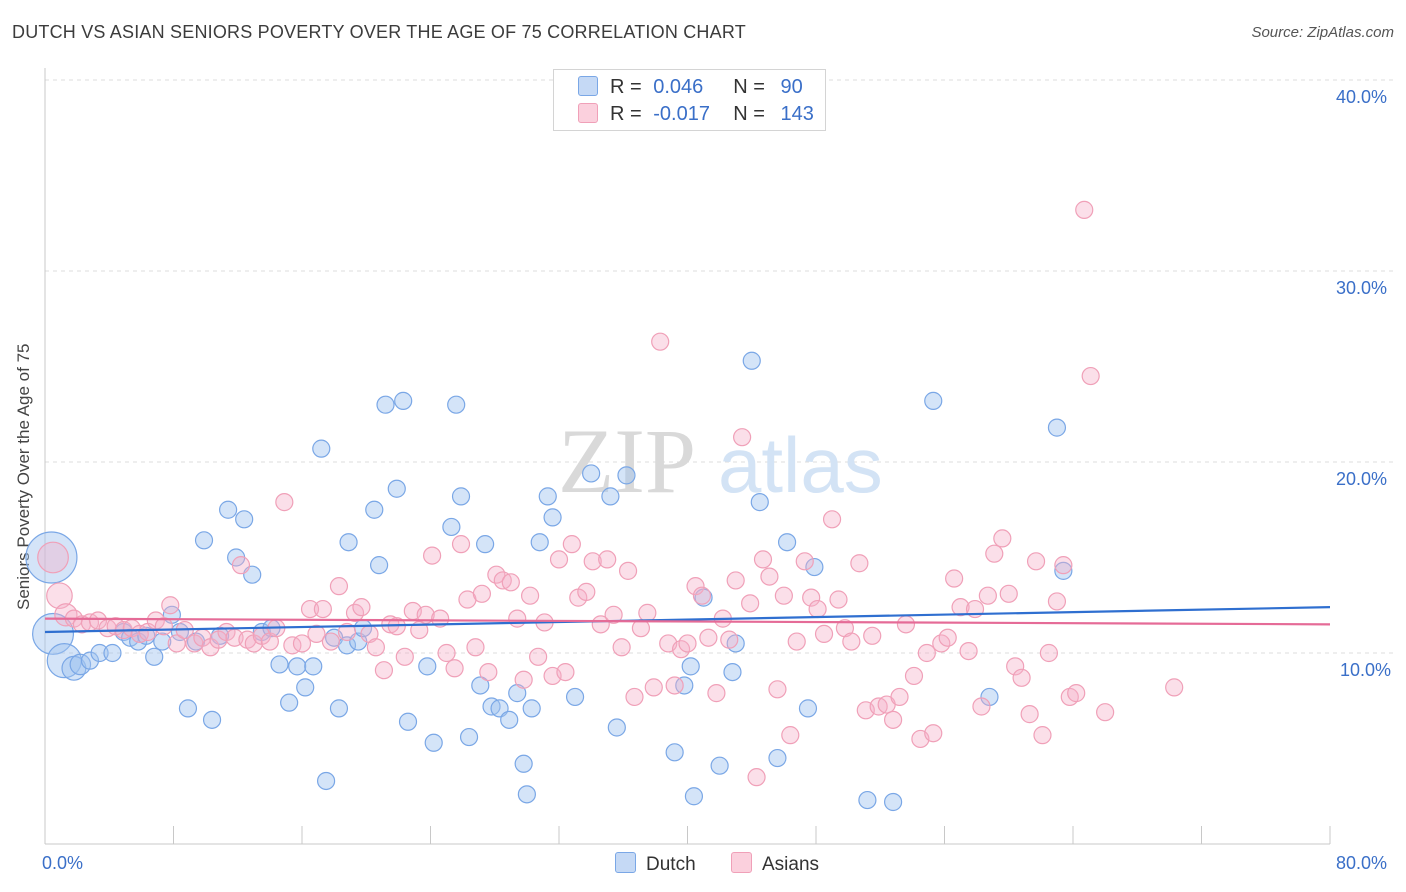  Describe the element at coordinates (1362, 863) in the screenshot. I see `x-tick-max: 80.0%` at that location.